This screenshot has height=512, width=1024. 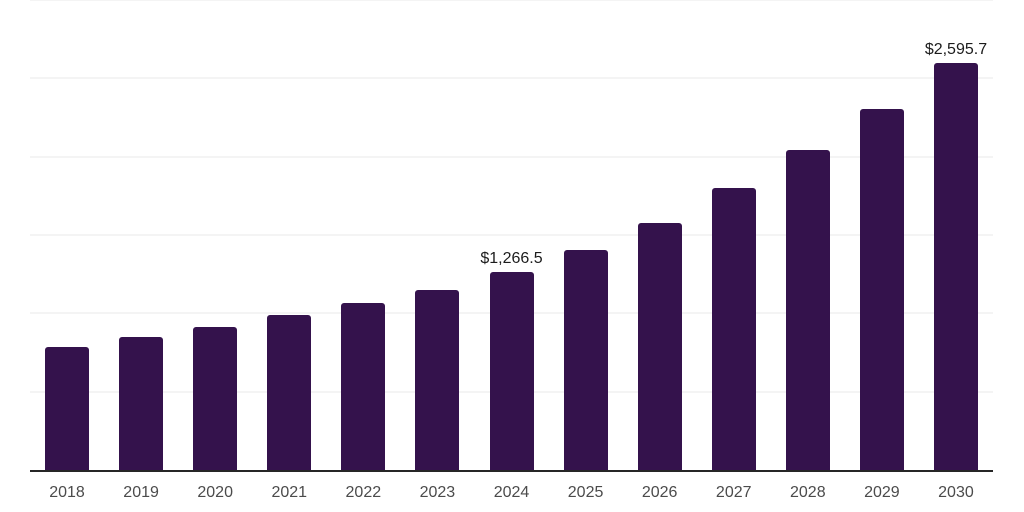 What do you see at coordinates (585, 492) in the screenshot?
I see `x-tick-label-2025: 2025` at bounding box center [585, 492].